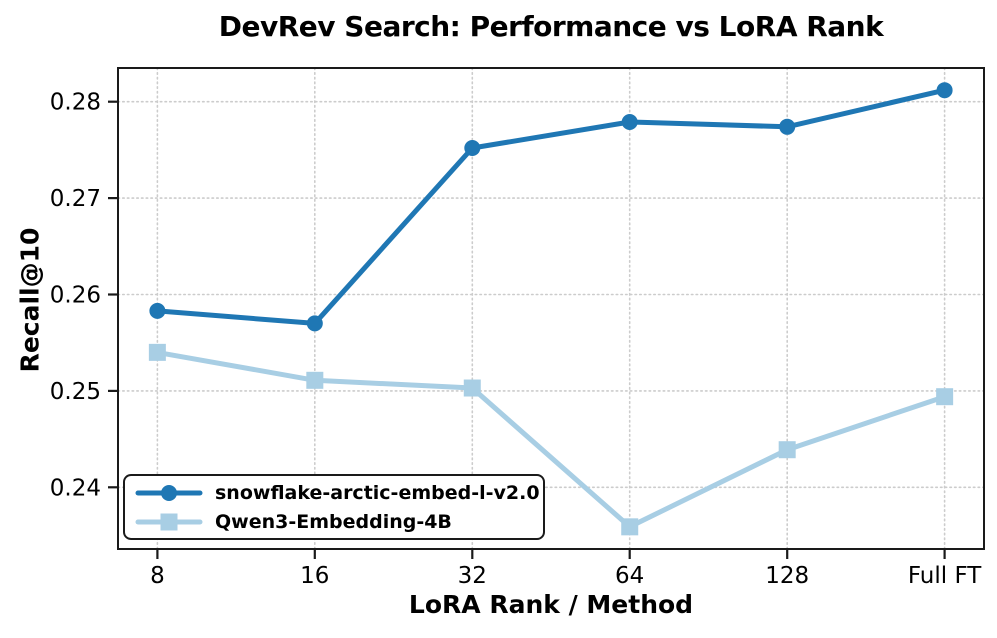  Describe the element at coordinates (169, 521) in the screenshot. I see `legend-line-square-icon` at that location.